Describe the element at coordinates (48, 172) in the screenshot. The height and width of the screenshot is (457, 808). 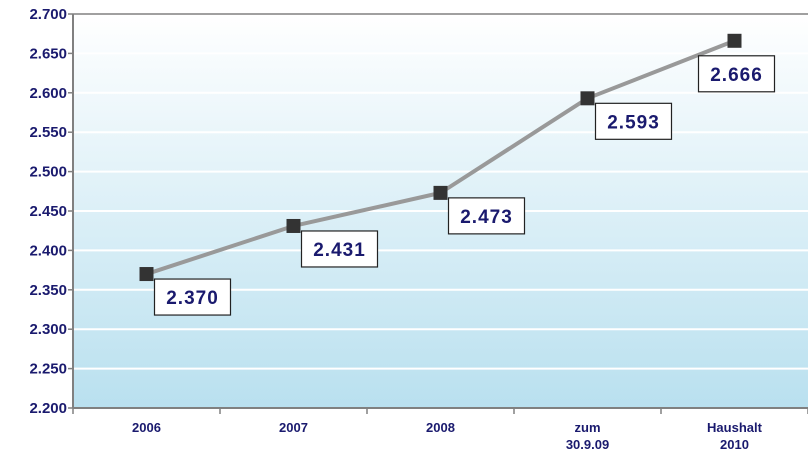
I see `y-tick-label: 2.500` at that location.